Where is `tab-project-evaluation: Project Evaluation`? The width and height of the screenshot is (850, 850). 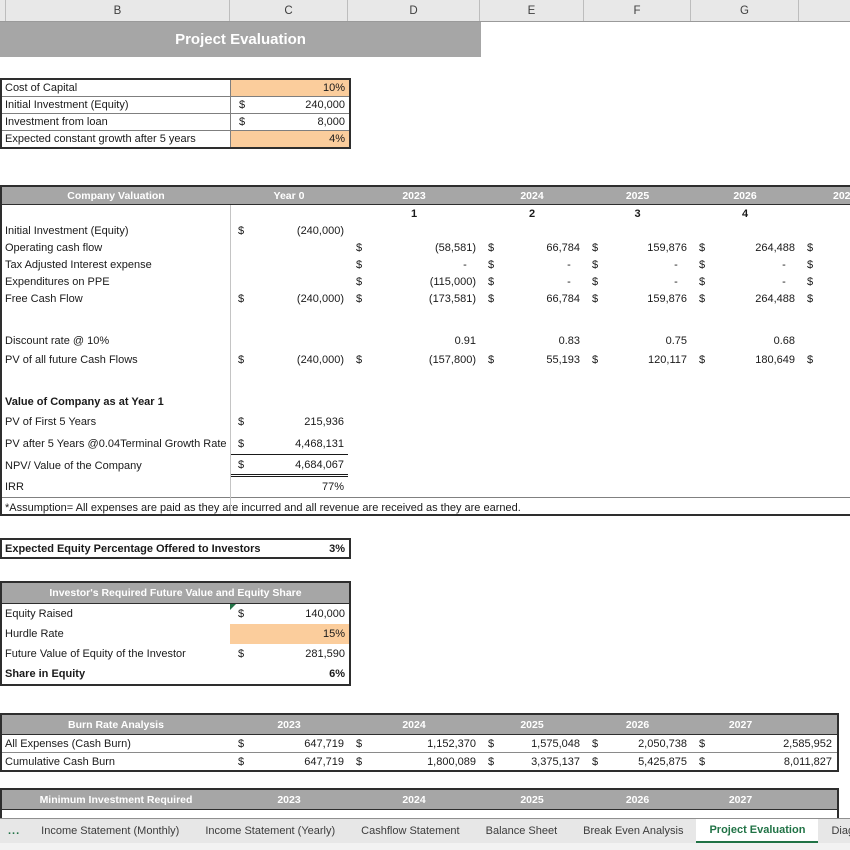 tab-project-evaluation: Project Evaluation is located at coordinates (757, 831).